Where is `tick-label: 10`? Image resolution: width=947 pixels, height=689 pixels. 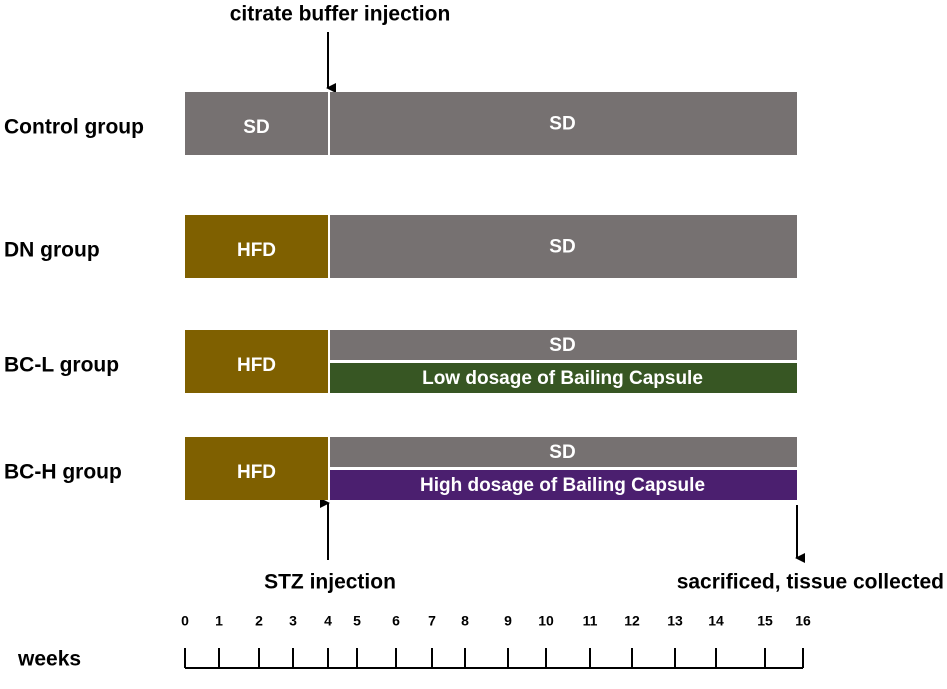 tick-label: 10 is located at coordinates (546, 621).